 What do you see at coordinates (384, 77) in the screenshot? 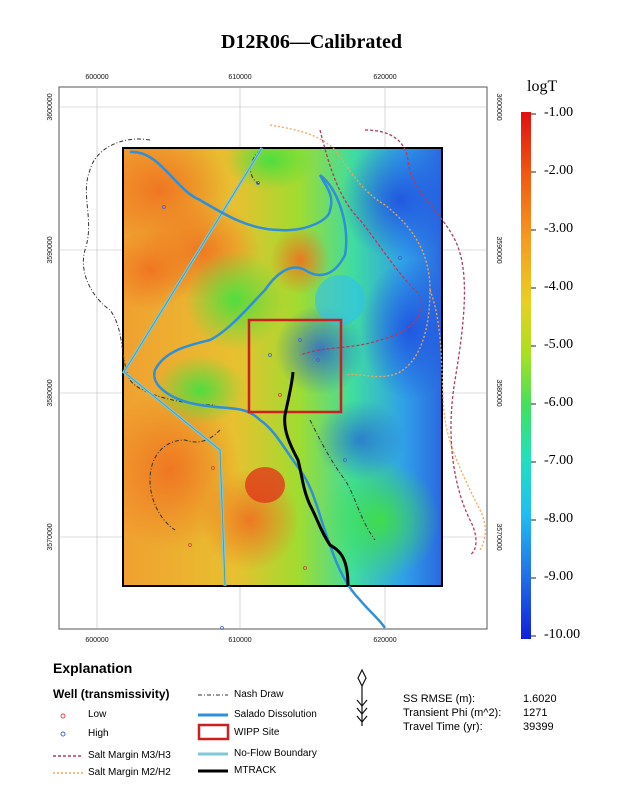
I see `x-tick-top-3: 620000` at bounding box center [384, 77].